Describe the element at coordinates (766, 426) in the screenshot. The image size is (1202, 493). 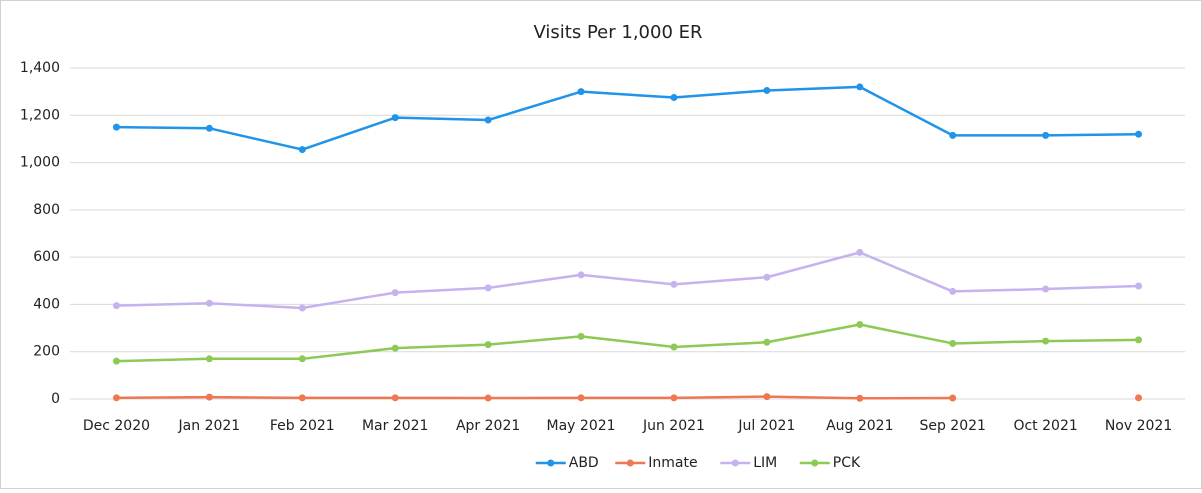
I see `x-tick-label: Jul 2021` at that location.